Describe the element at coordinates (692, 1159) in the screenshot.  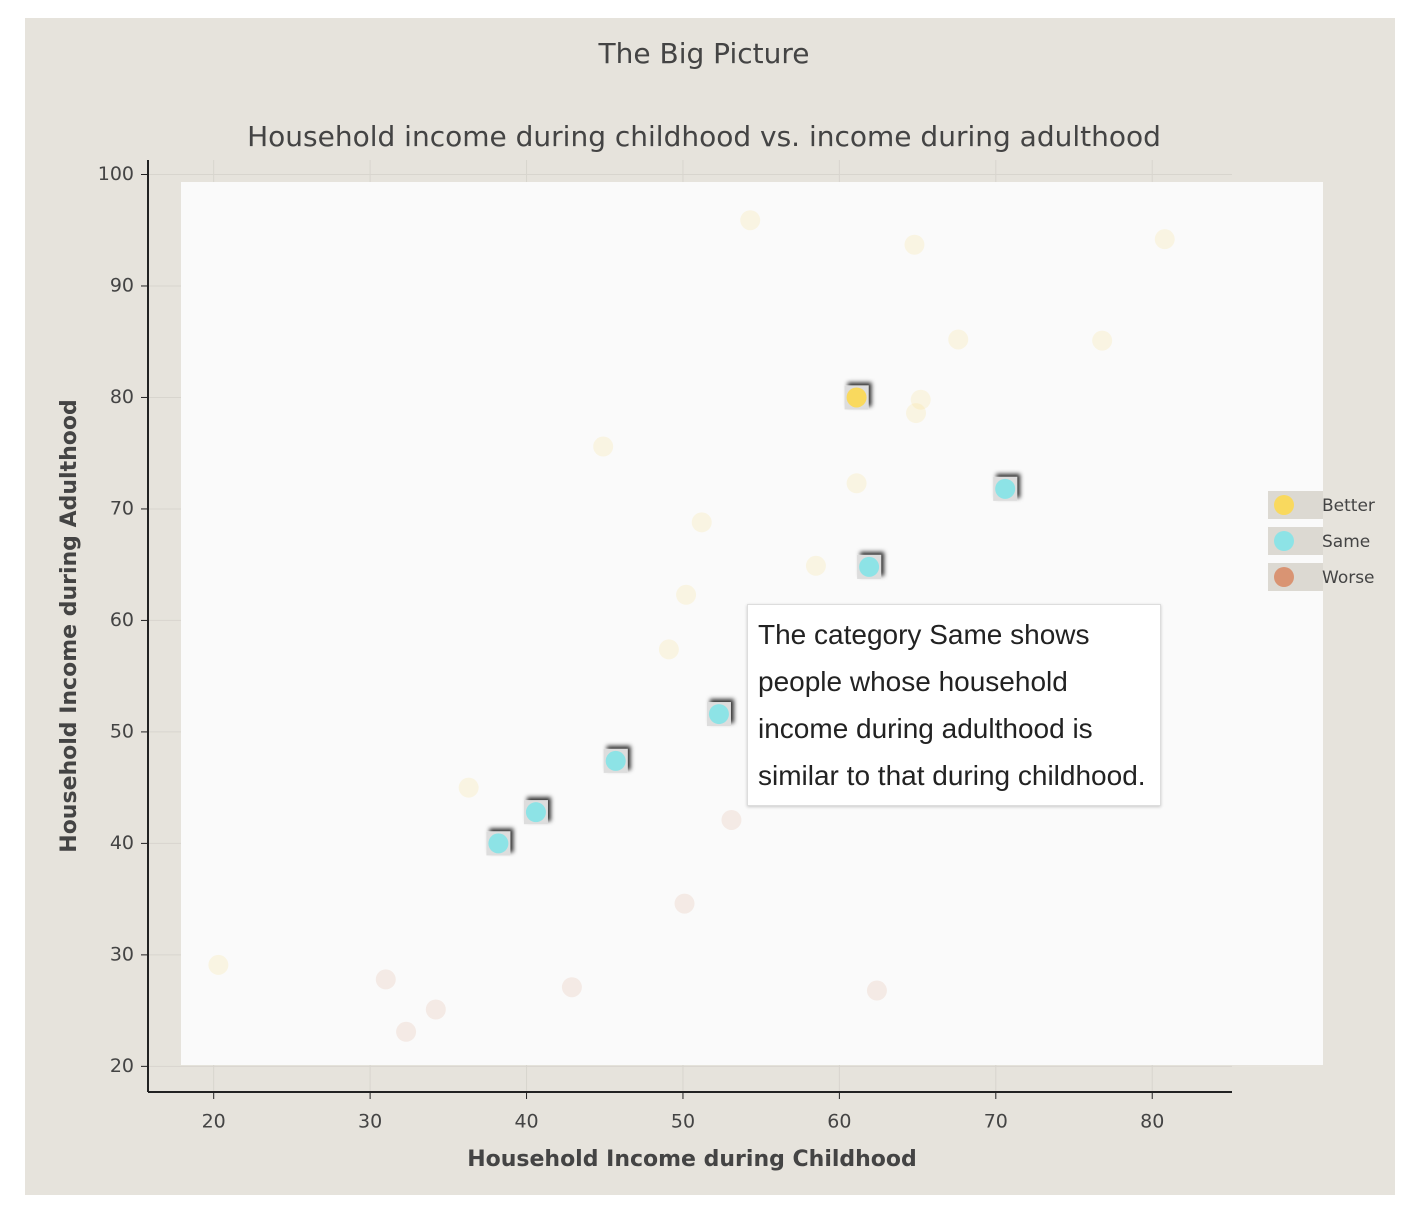
I see `x-axis-label: Household Income during Childhood` at that location.